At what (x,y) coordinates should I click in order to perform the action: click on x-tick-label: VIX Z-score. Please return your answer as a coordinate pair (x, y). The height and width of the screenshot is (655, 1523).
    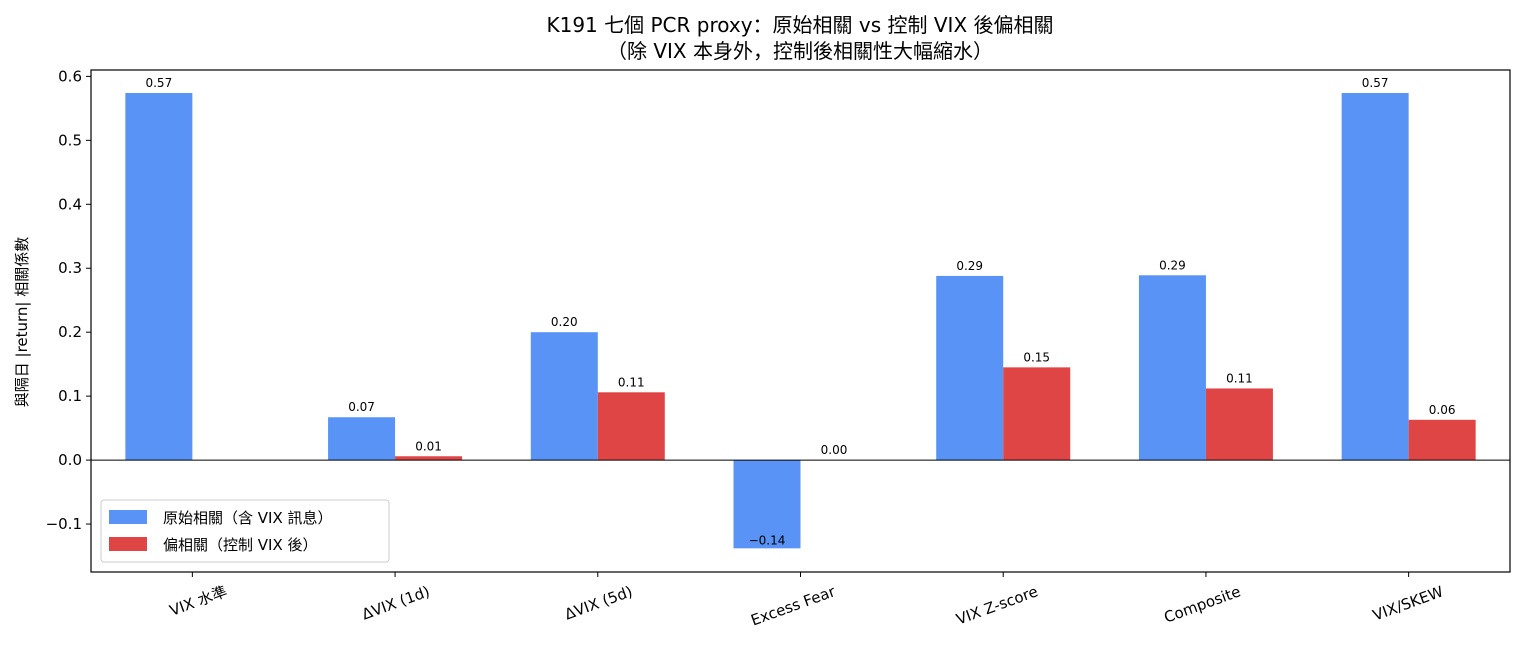
    Looking at the image, I should click on (997, 605).